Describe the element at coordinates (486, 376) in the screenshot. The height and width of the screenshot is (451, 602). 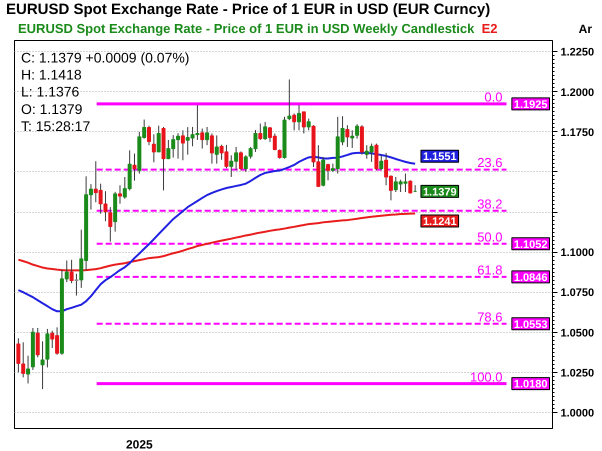
I see `text: 100.0` at that location.